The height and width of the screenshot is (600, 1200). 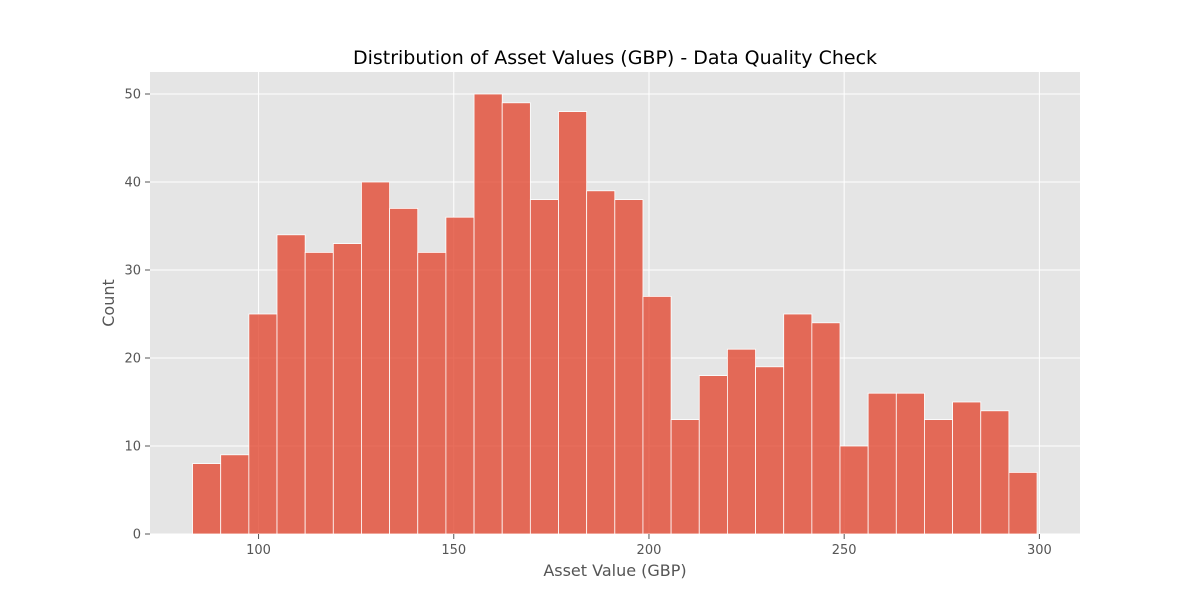 What do you see at coordinates (132, 447) in the screenshot?
I see `y-tick-label: 10` at bounding box center [132, 447].